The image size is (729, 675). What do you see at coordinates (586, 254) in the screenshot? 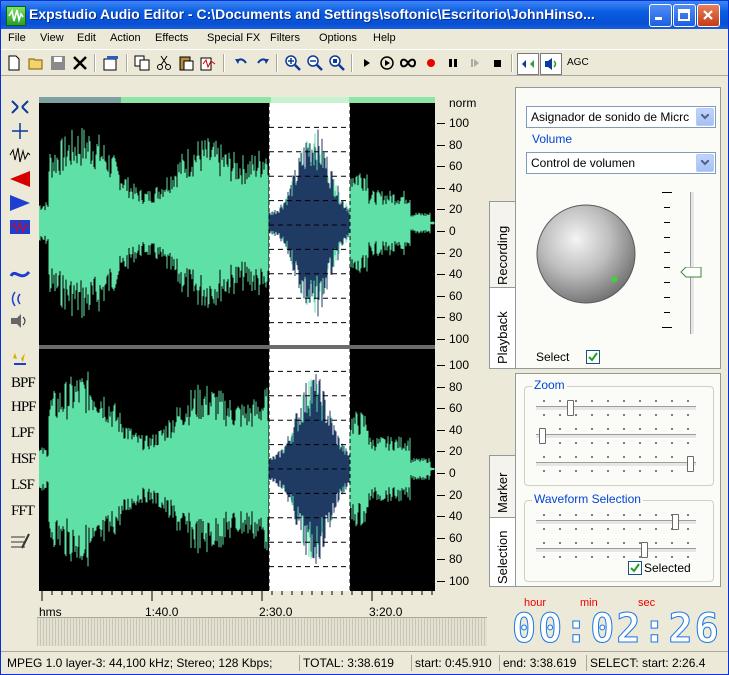
I see `volume-knob` at bounding box center [586, 254].